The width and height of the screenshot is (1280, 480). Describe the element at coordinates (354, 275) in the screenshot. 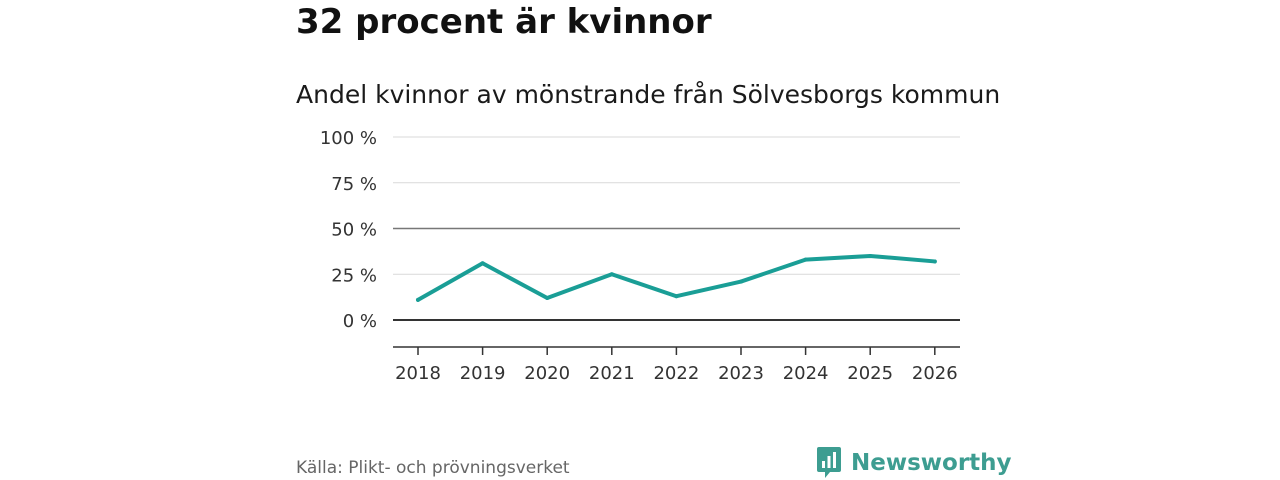

I see `y-tick-label: 25 %` at that location.